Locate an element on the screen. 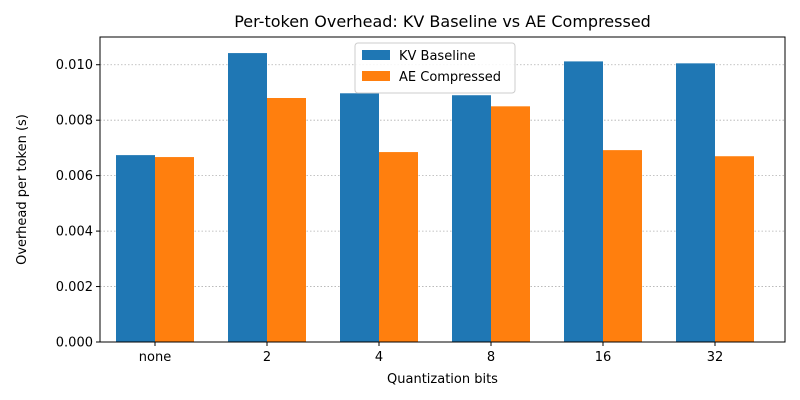  legend: KV Baseline AE Compressed is located at coordinates (435, 68).